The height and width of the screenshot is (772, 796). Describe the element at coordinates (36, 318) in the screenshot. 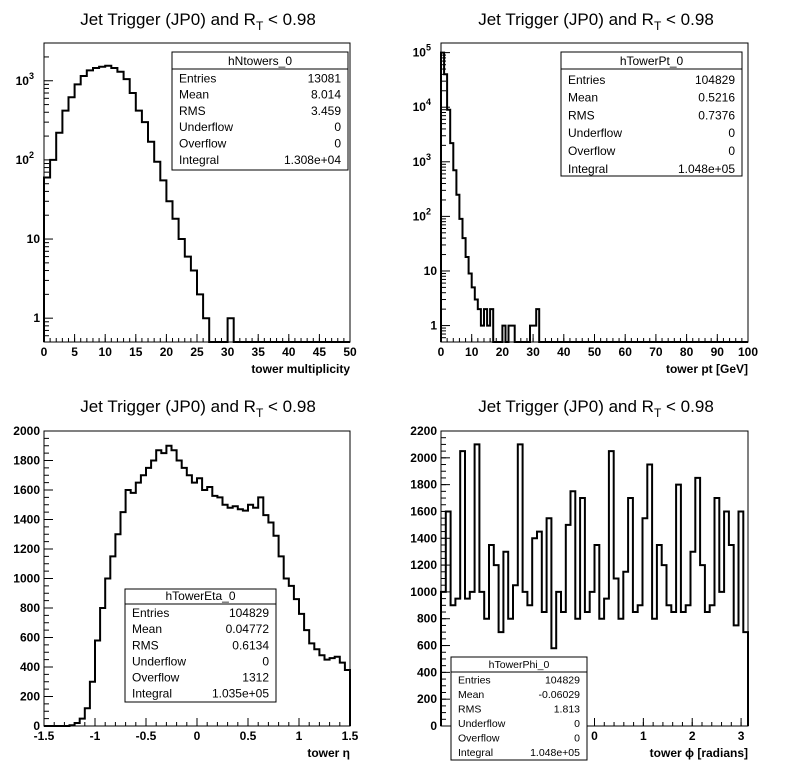

I see `y-tick-label: 1` at that location.